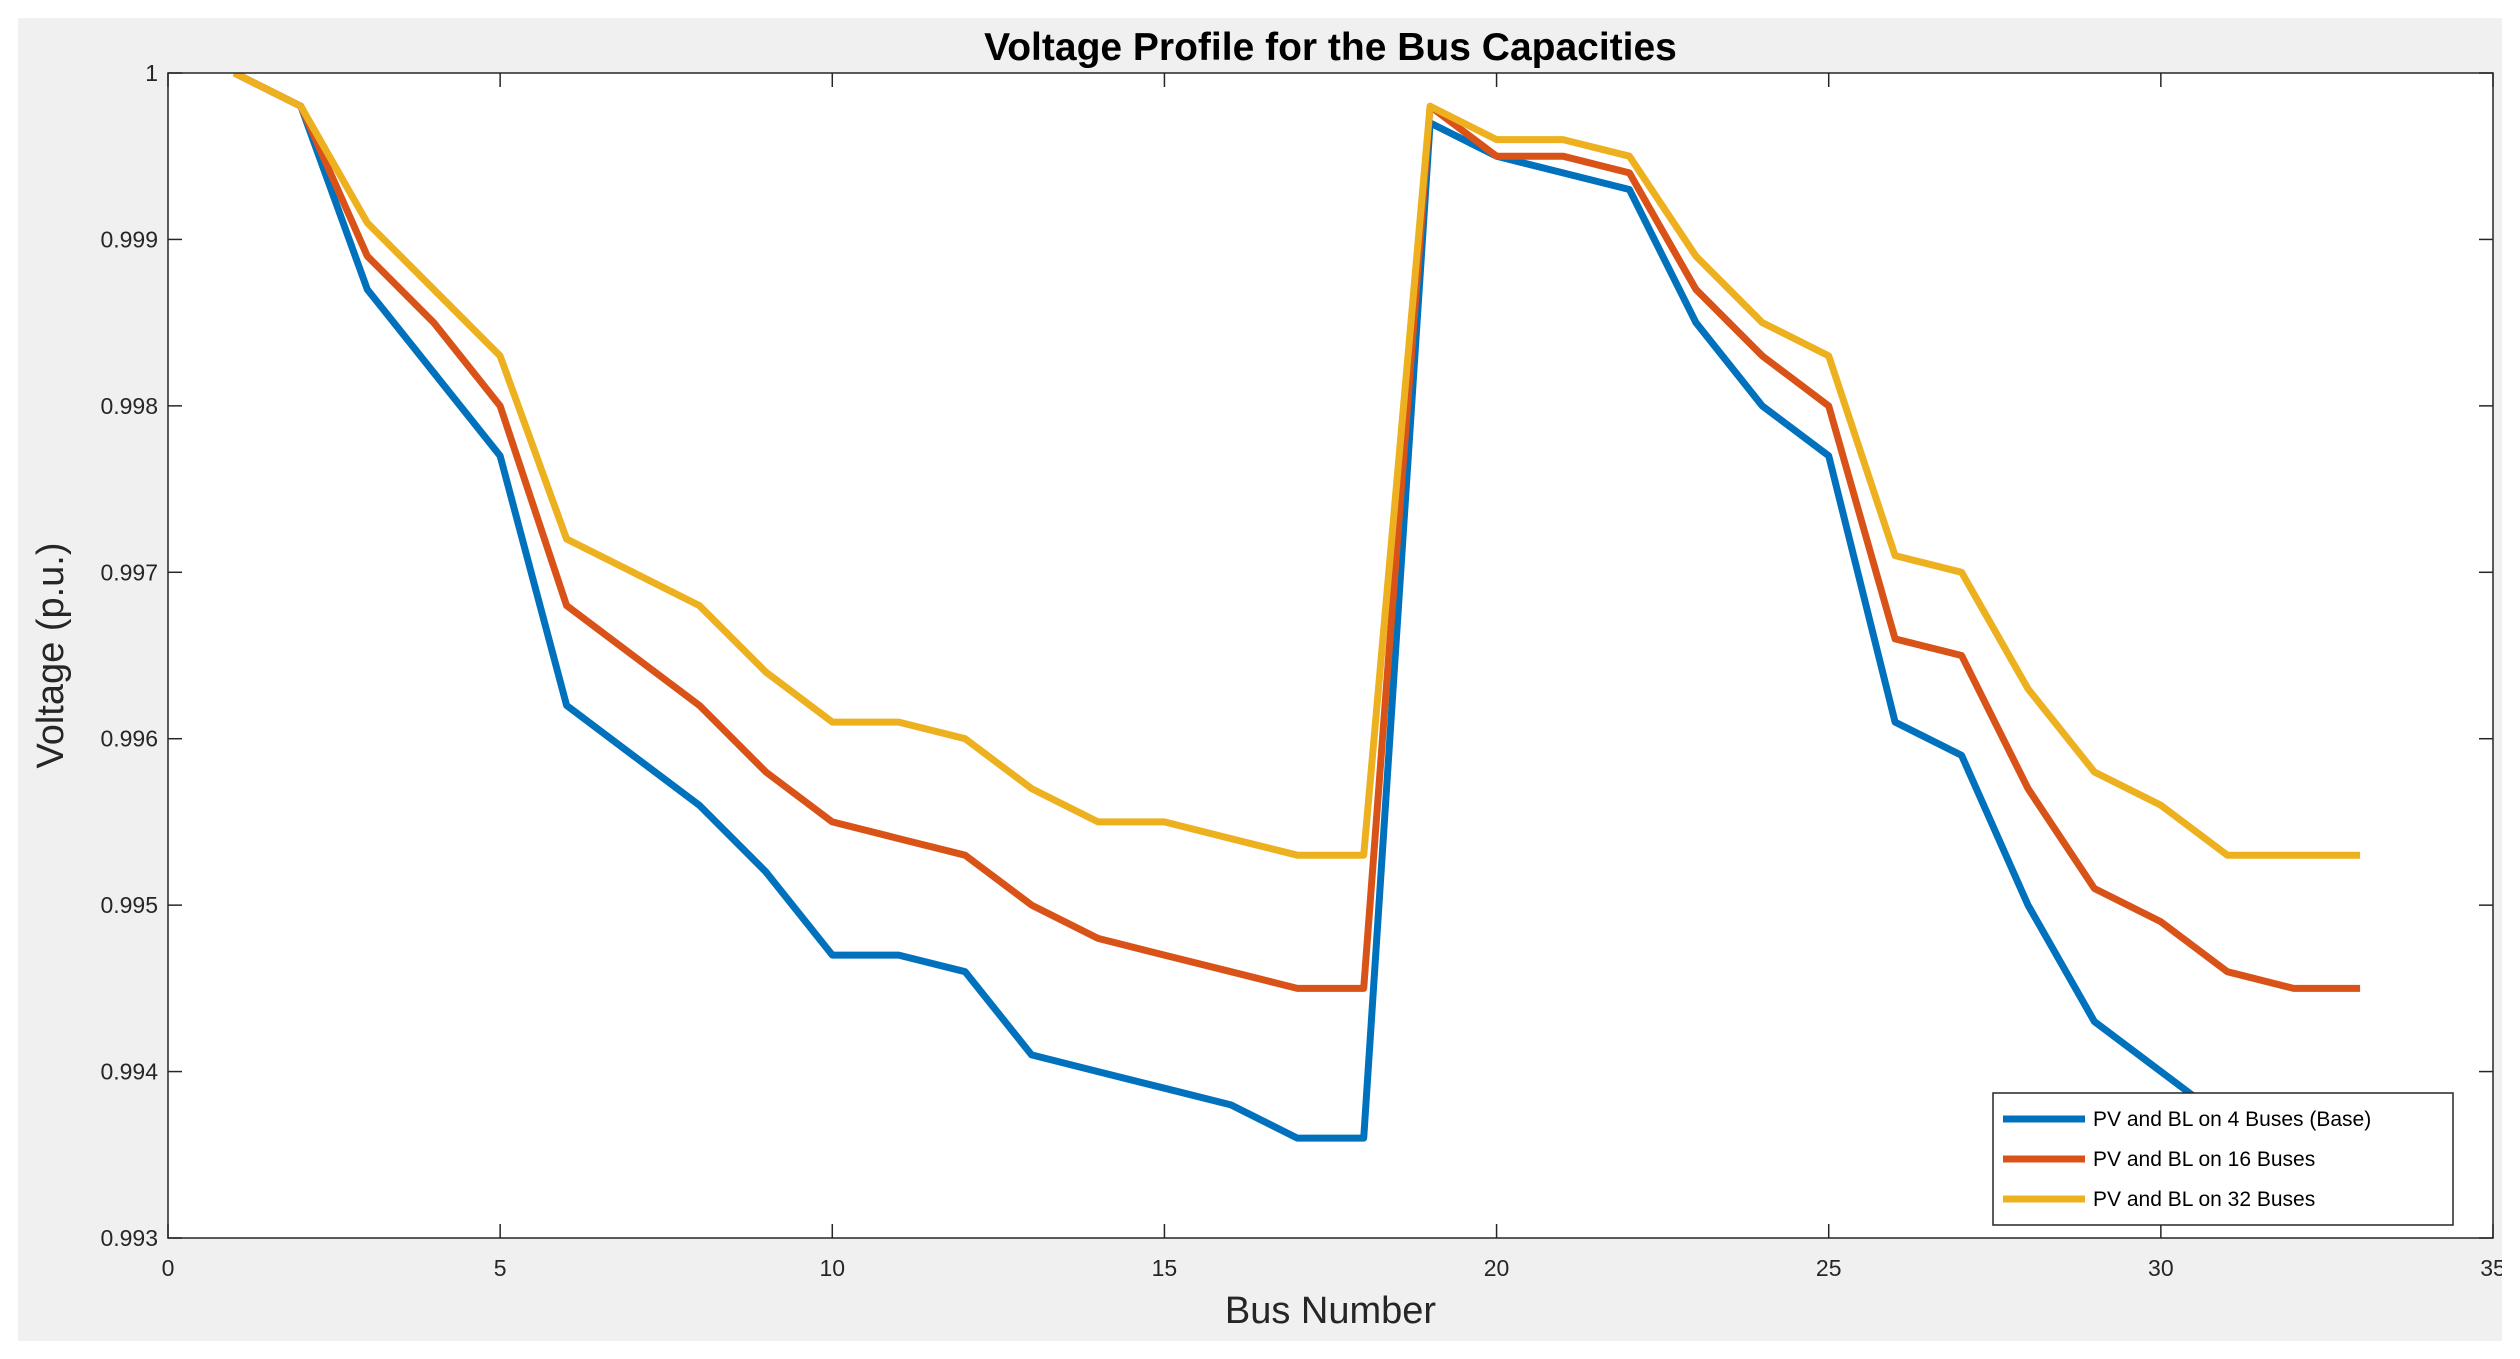 The image size is (2520, 1359). Describe the element at coordinates (129, 905) in the screenshot. I see `y-tick-label: 0.995` at that location.